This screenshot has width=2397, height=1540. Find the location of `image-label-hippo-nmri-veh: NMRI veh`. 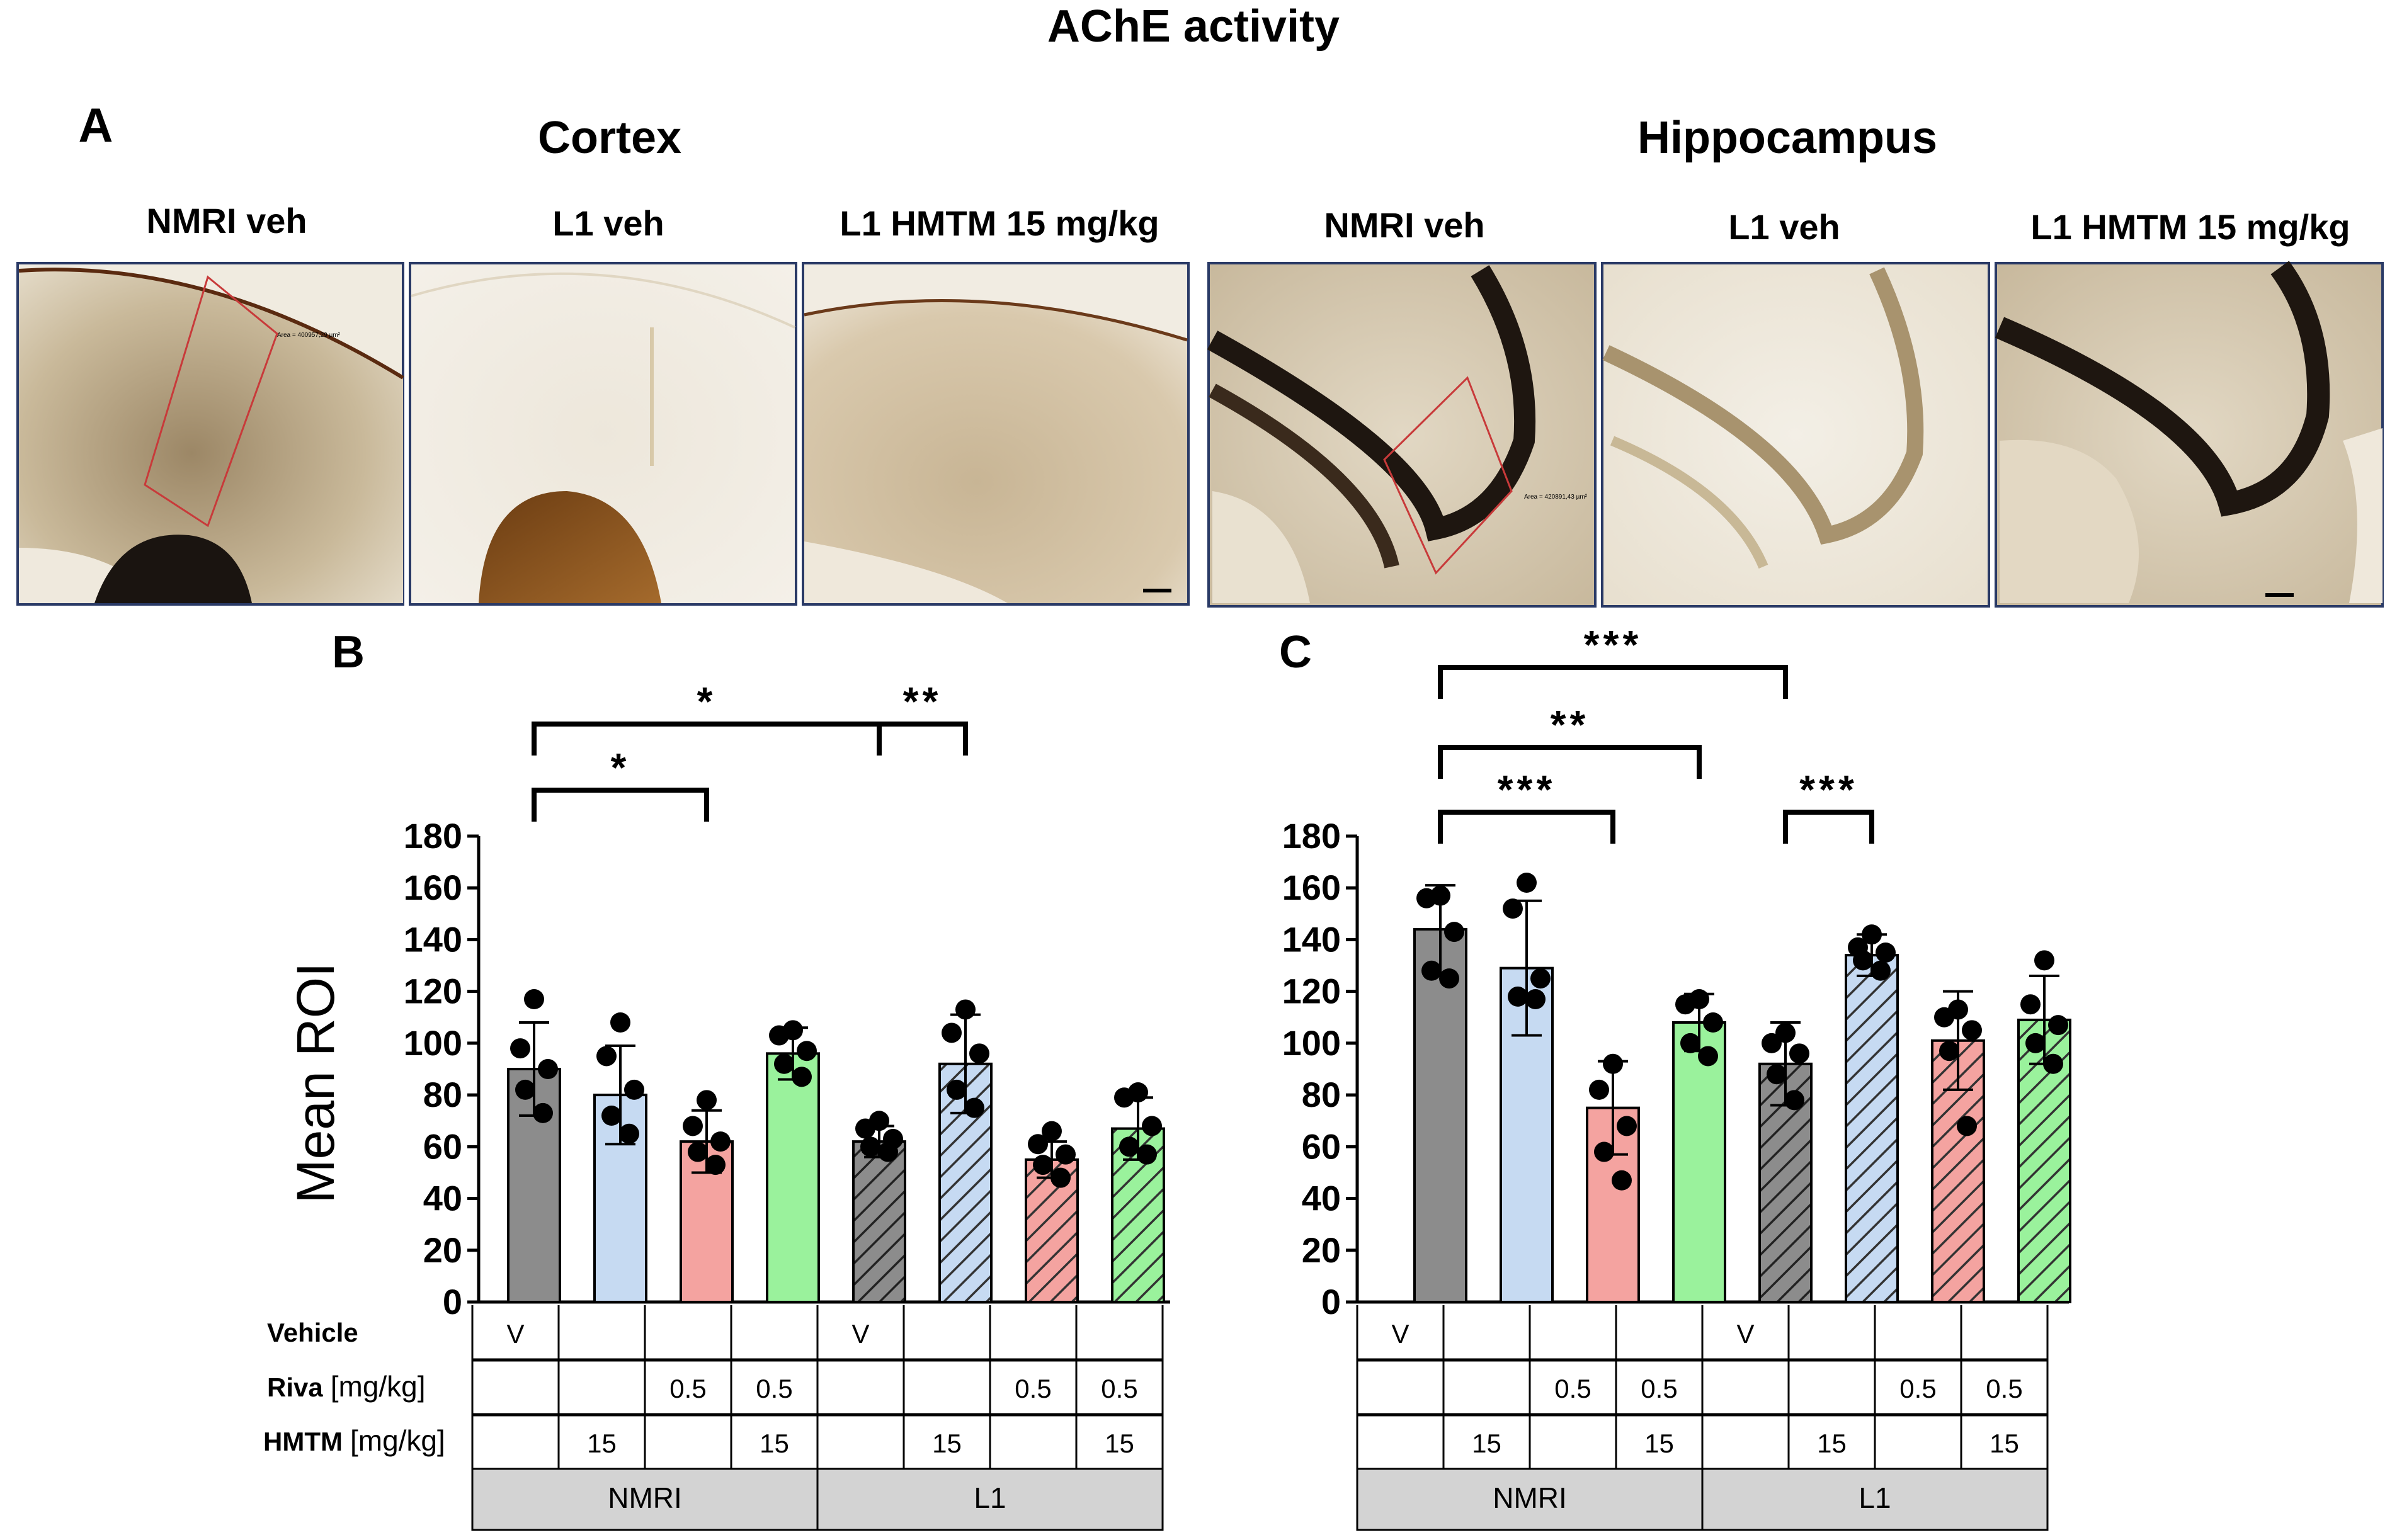

image-label-hippo-nmri-veh: NMRI veh is located at coordinates (1404, 225).